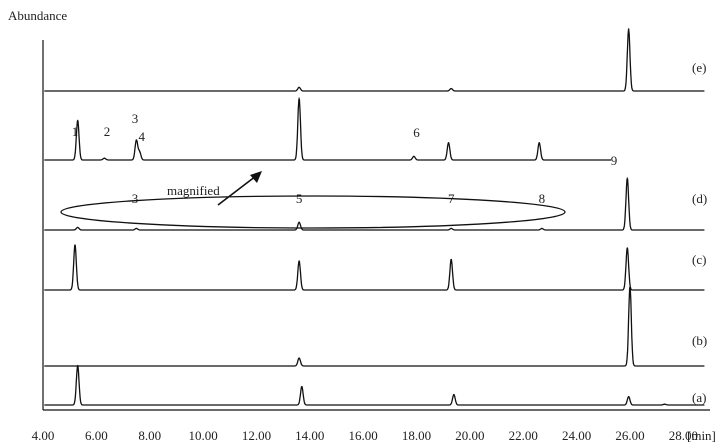 This screenshot has width=723, height=444. I want to click on x-tick-label: 14.00, so click(309, 435).